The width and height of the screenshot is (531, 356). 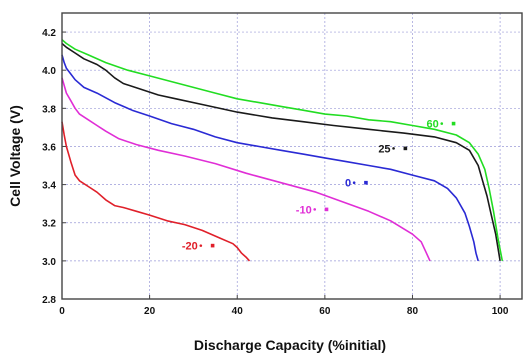 What do you see at coordinates (304, 210) in the screenshot?
I see `series-label-minus10: -10` at bounding box center [304, 210].